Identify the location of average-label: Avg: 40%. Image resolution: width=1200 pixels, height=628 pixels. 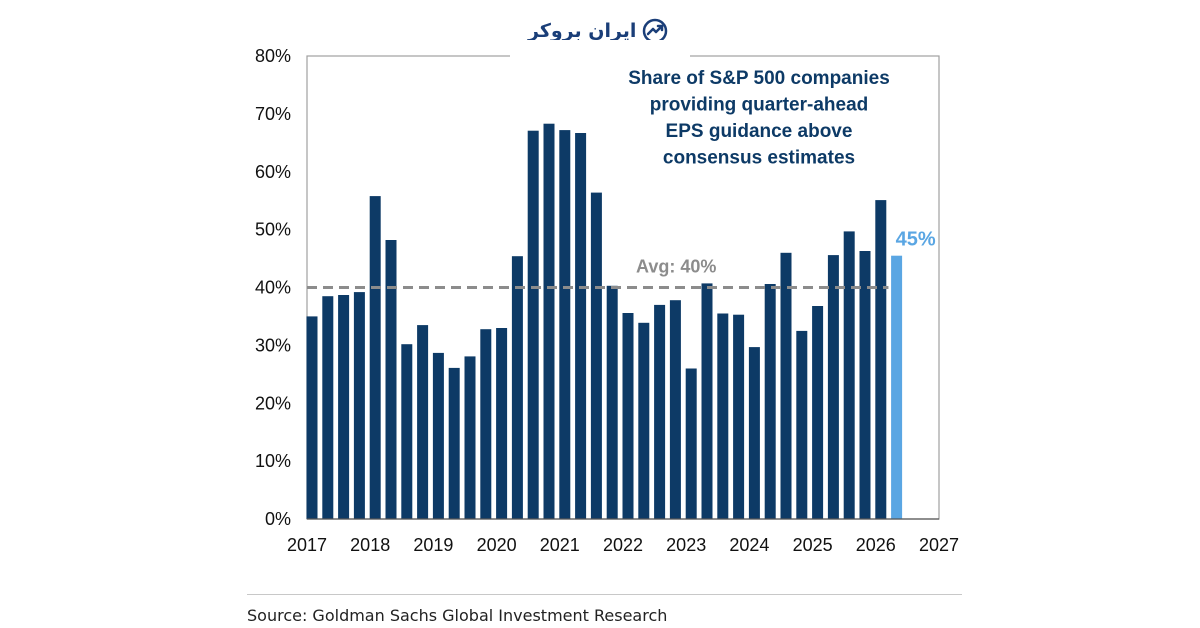
(676, 267).